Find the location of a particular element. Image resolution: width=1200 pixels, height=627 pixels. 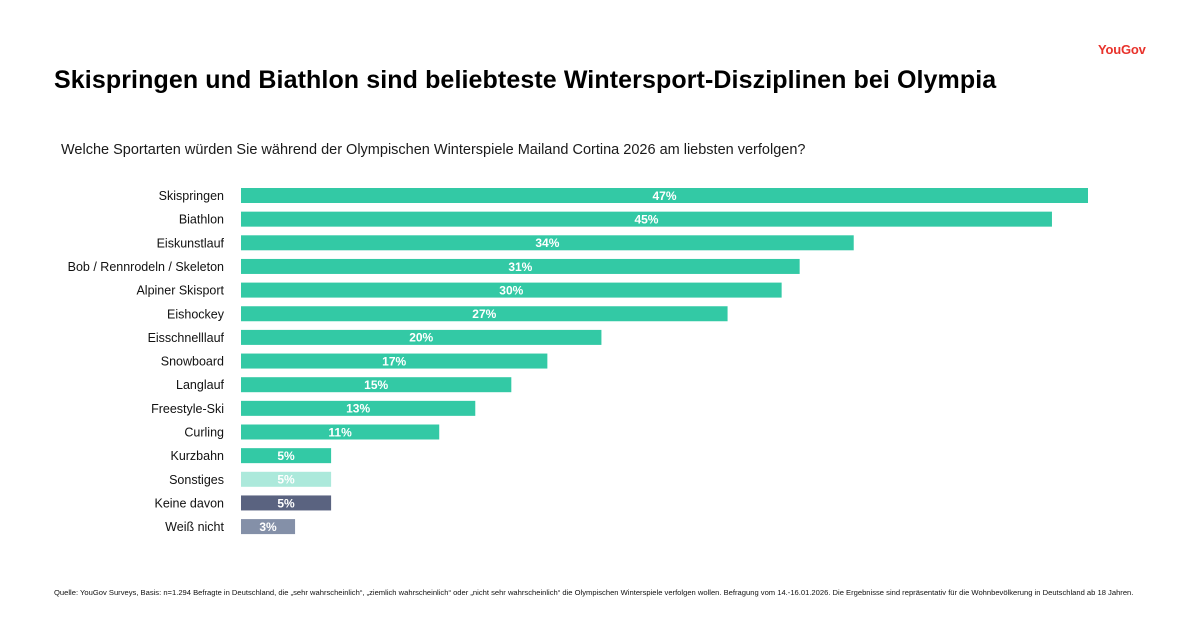

category-label: Alpiner Skisport is located at coordinates (180, 291).